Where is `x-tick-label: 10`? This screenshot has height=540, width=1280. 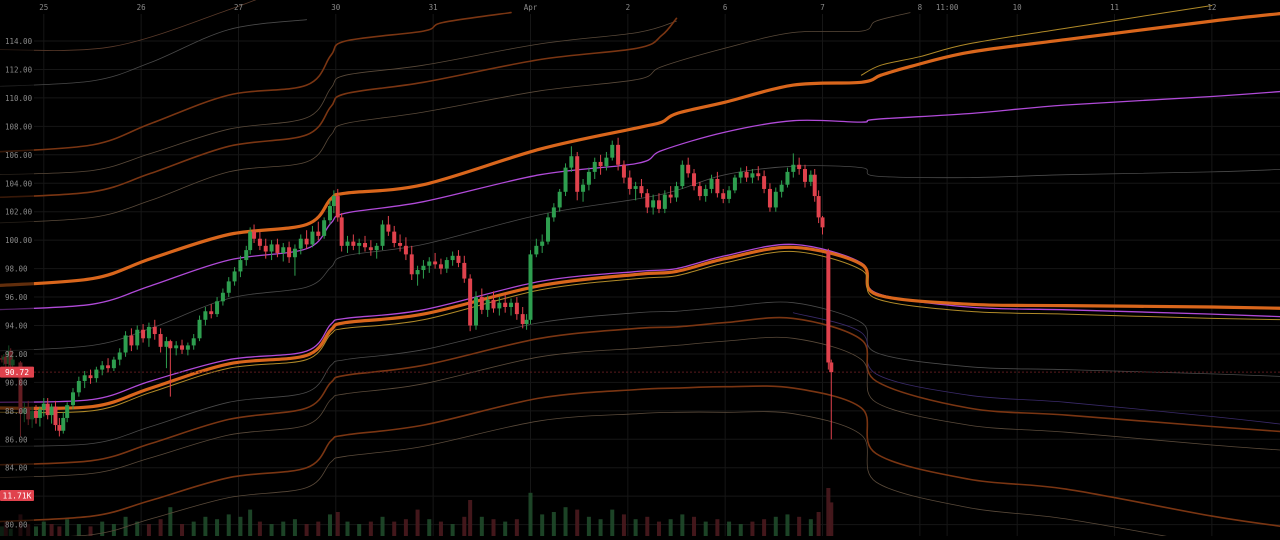 x-tick-label: 10 is located at coordinates (1018, 7).